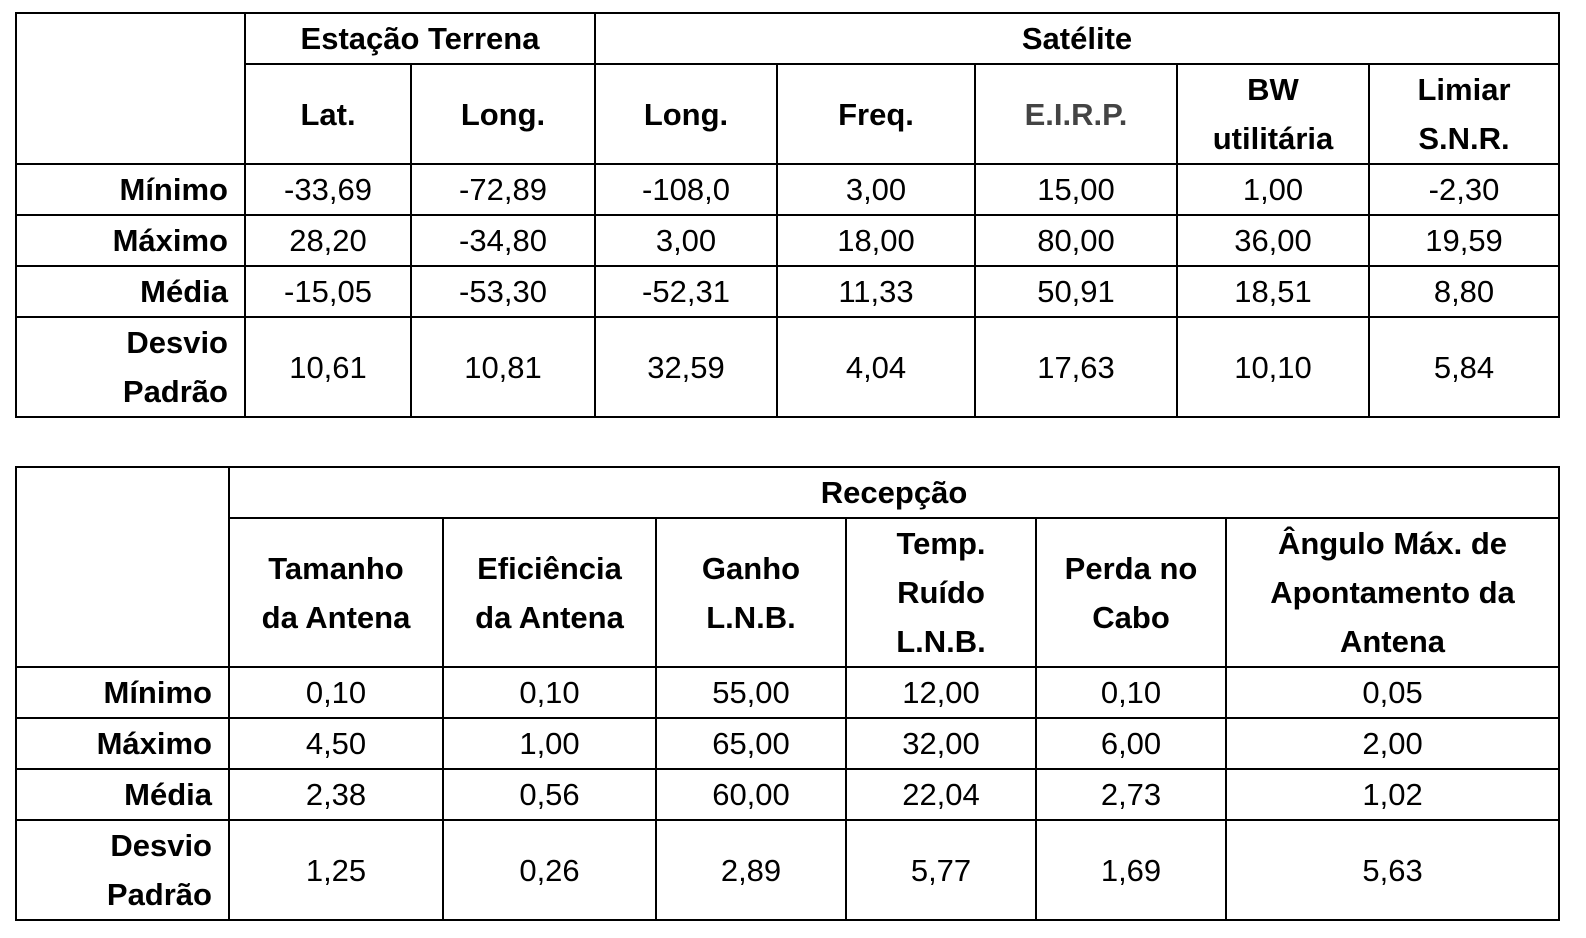  I want to click on table-cell: 55,00, so click(751, 692).